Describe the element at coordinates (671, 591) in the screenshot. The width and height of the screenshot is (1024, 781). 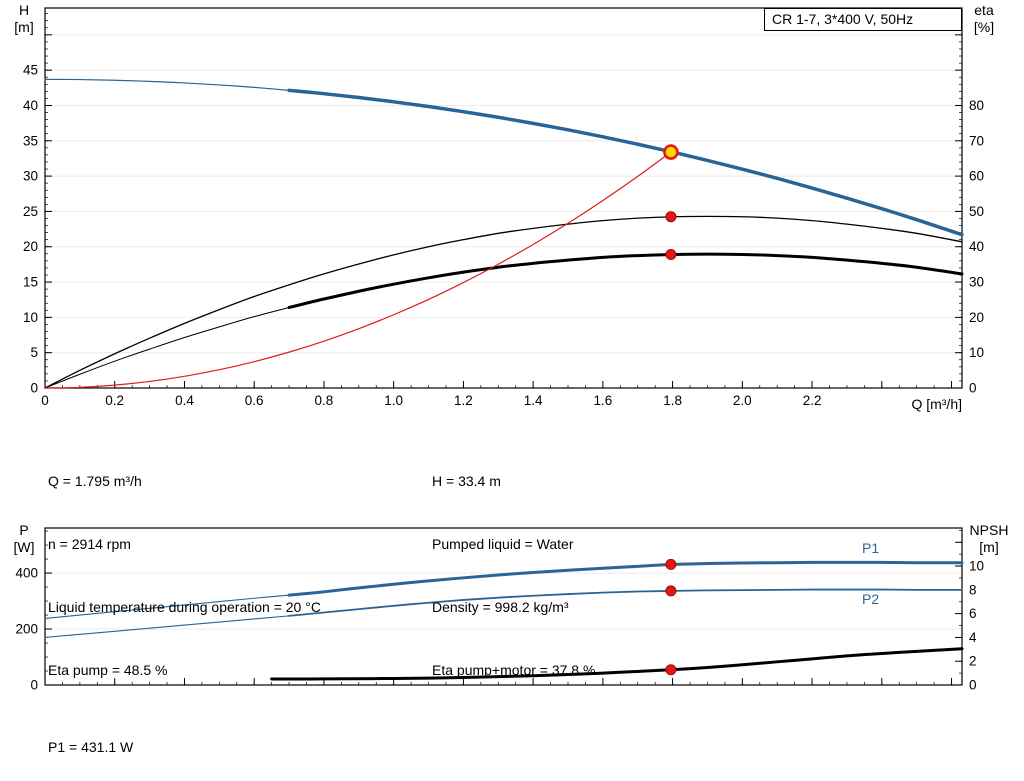
I see `p2-operating-dot` at that location.